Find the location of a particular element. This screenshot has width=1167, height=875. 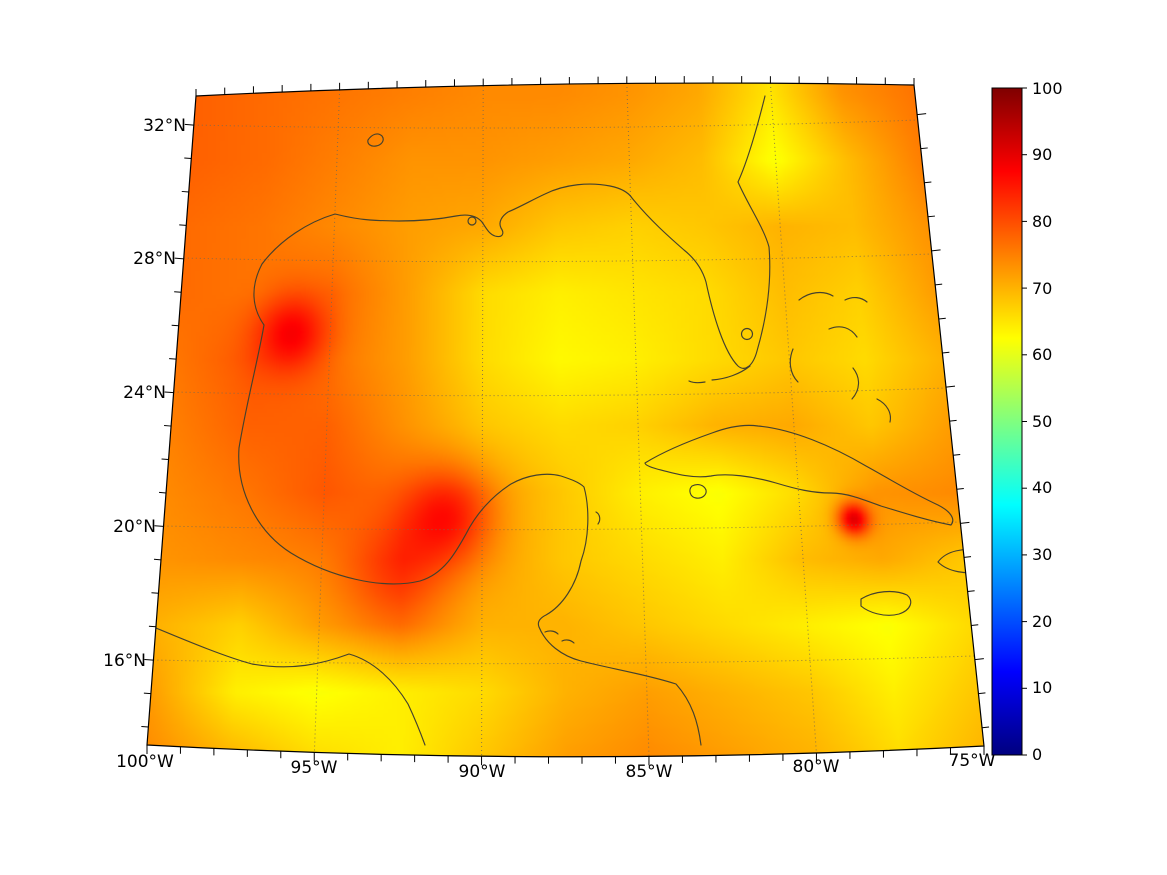

coastline-florida-keys is located at coordinates (719, 374).